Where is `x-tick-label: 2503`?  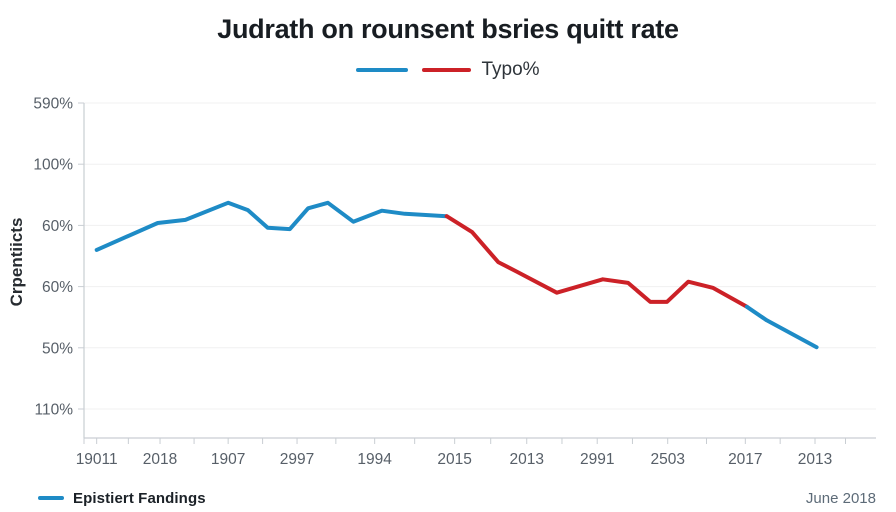
x-tick-label: 2503 is located at coordinates (667, 459).